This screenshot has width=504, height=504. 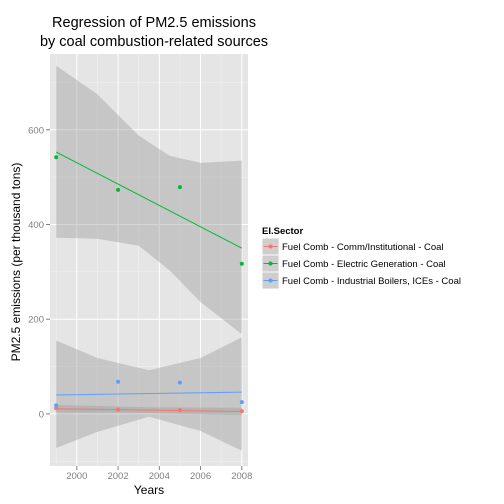 I want to click on y-axis-ticks: 0 200 400 600, so click(x=39, y=272).